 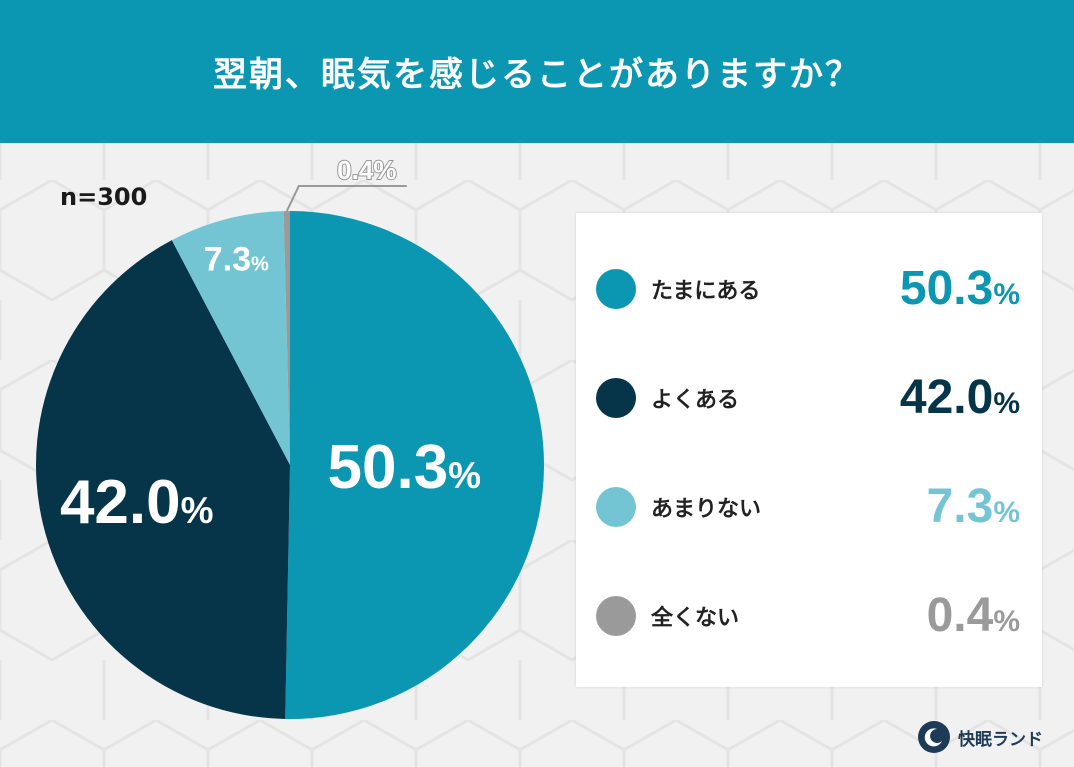 What do you see at coordinates (366, 170) in the screenshot?
I see `slice-data-label: 0.4%` at bounding box center [366, 170].